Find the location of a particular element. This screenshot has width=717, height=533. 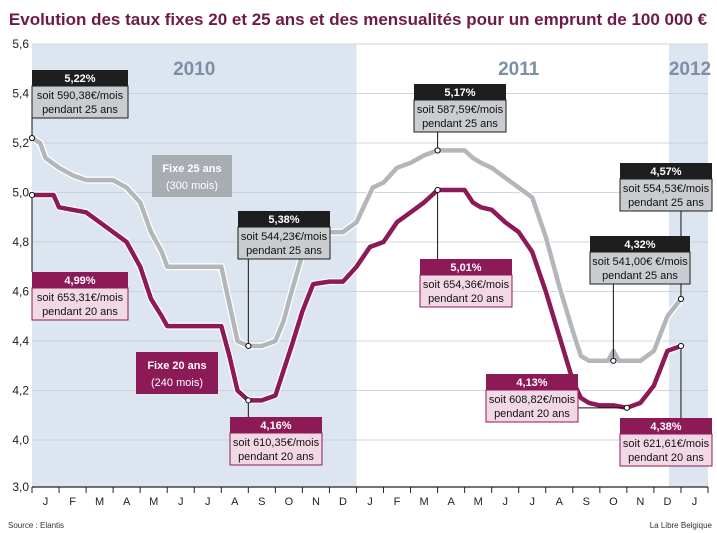

year-label-2012: 2012 is located at coordinates (690, 69).